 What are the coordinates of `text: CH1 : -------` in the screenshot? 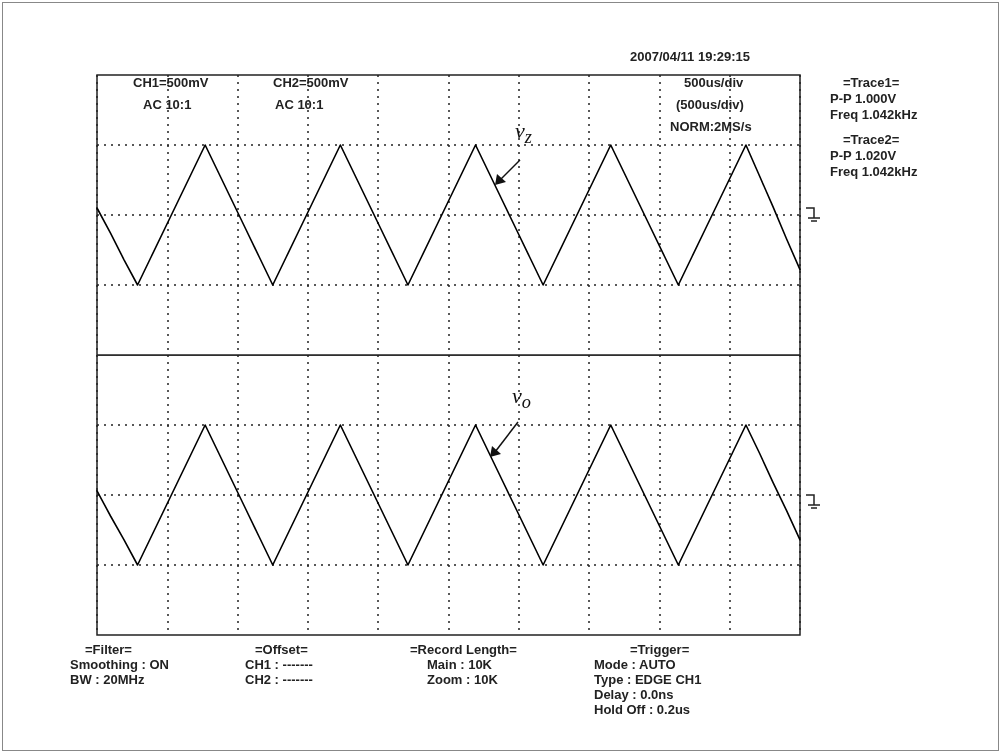 It's located at (279, 664).